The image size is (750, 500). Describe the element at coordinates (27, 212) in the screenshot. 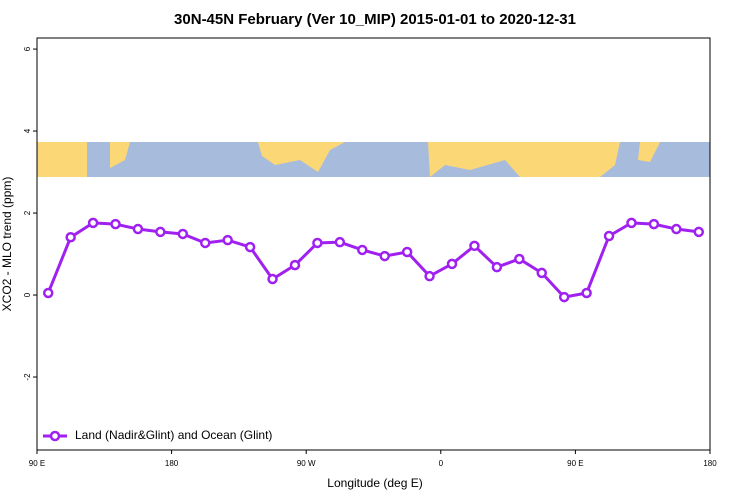

I see `y-tick-label: 2` at that location.